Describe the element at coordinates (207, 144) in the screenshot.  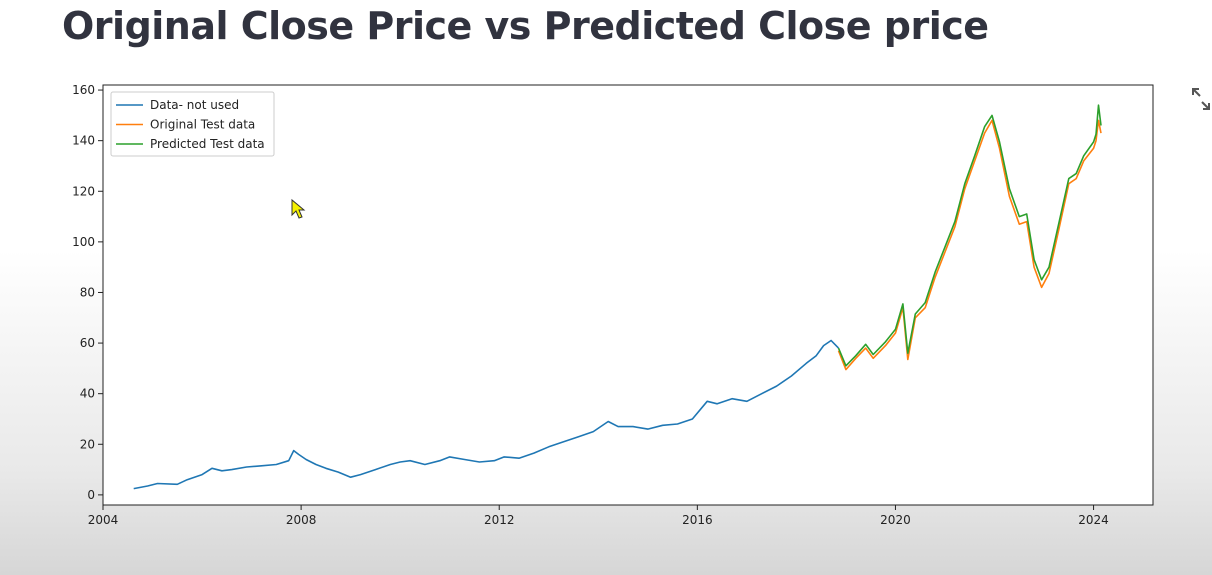
I see `legend-label: Predicted Test data` at that location.